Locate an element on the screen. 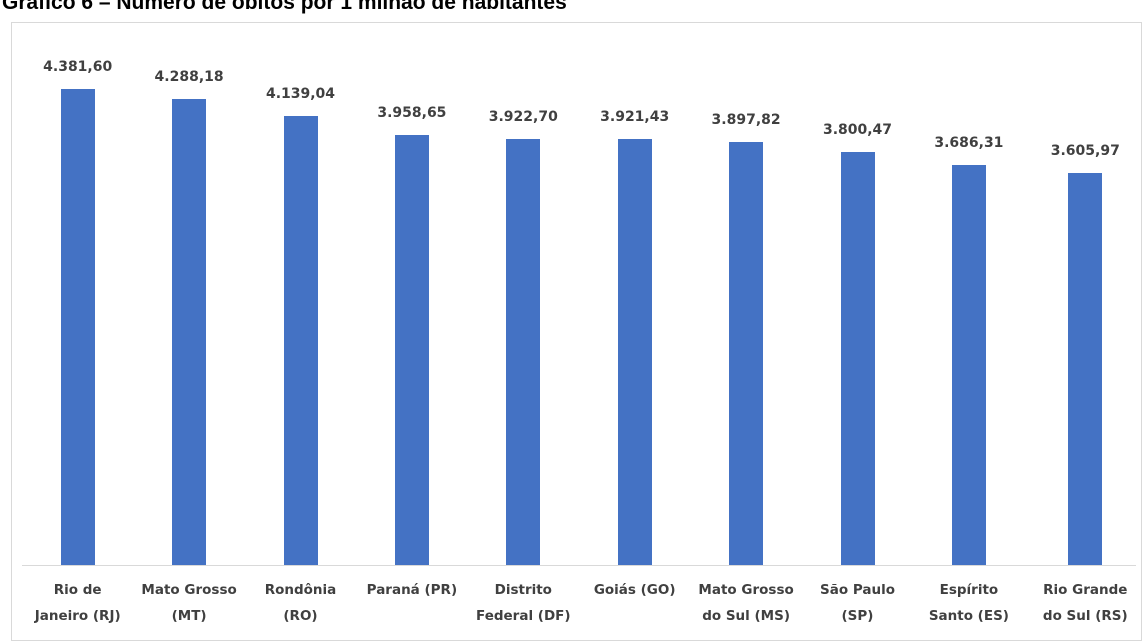  data-label: 4.381,60 is located at coordinates (78, 67).